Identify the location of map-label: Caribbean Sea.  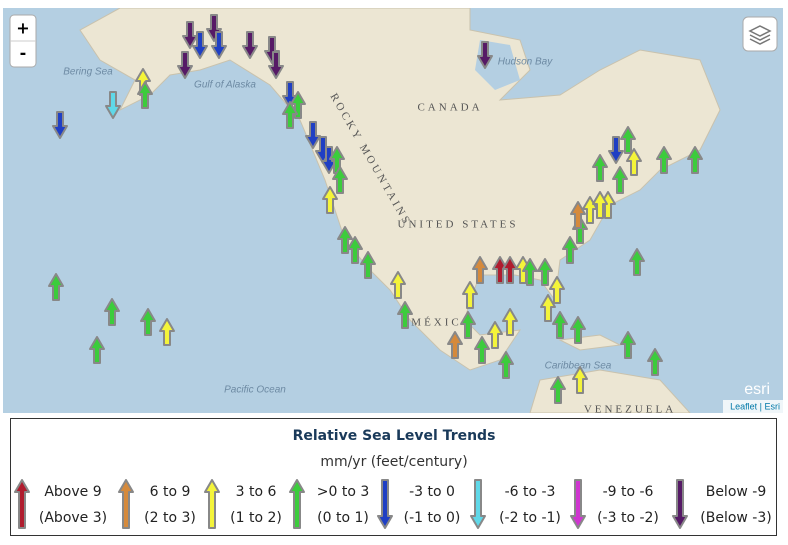
(578, 366).